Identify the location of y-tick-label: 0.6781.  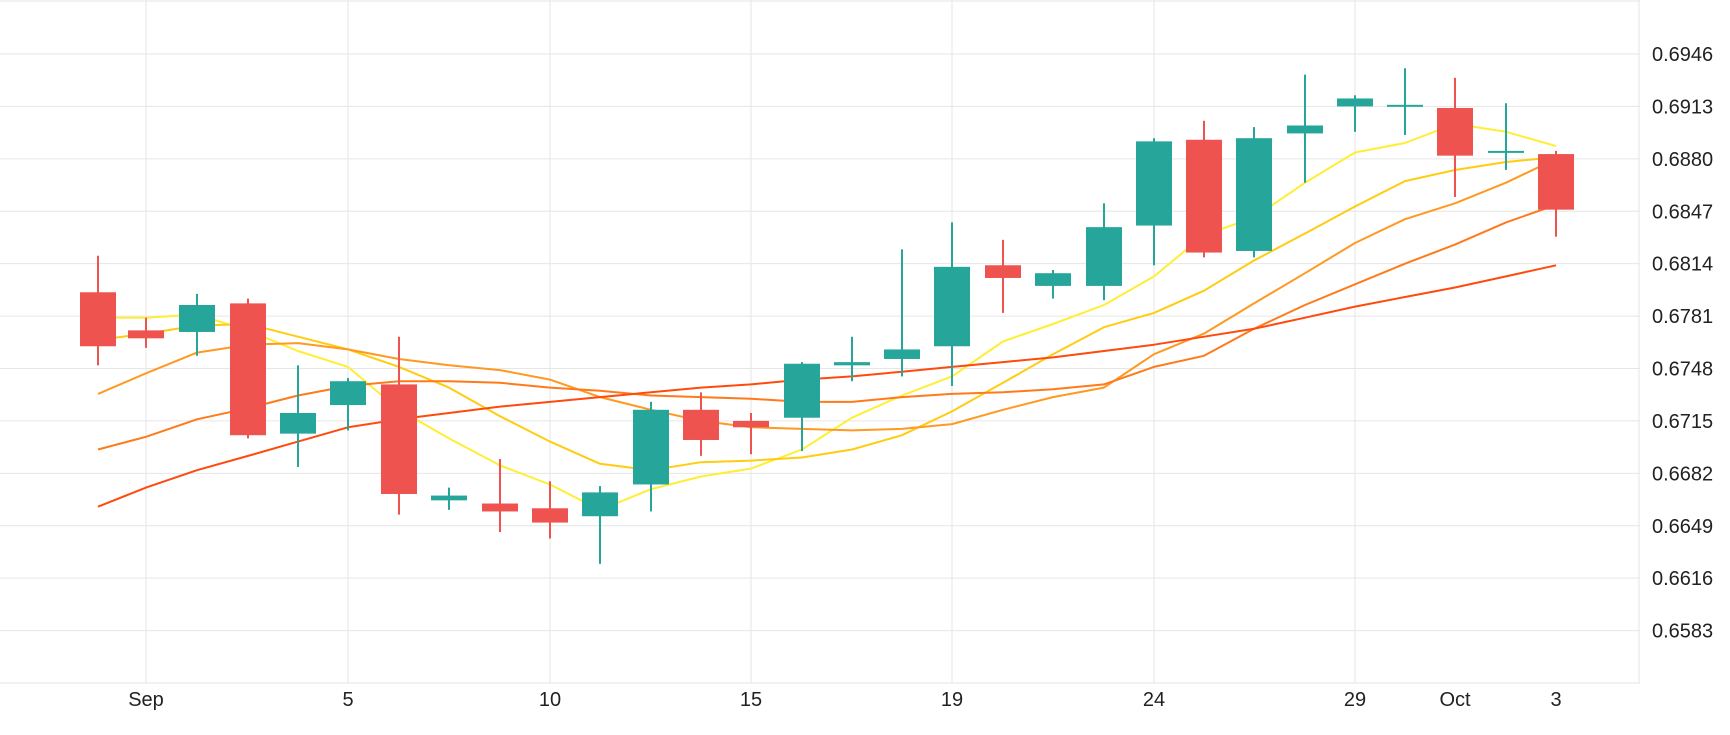
(1682, 317).